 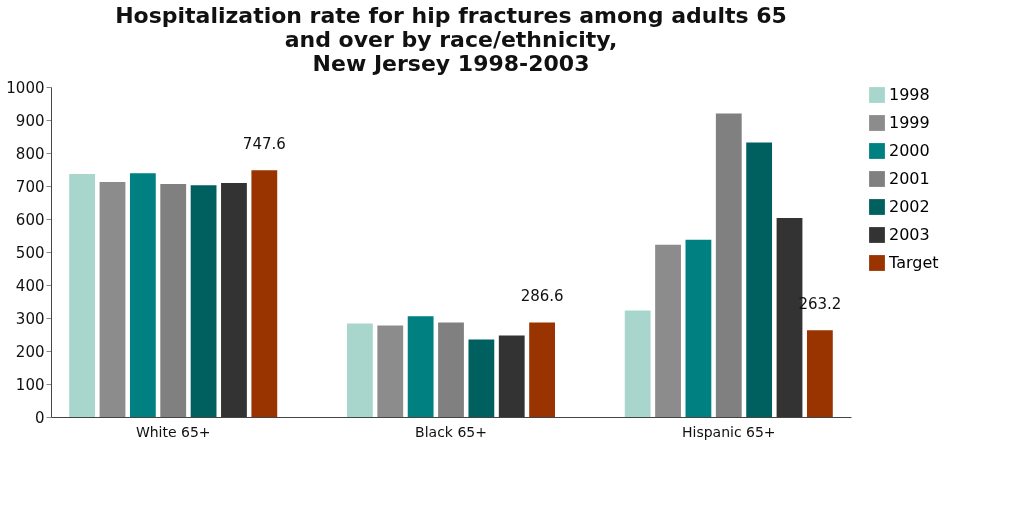 What do you see at coordinates (30, 219) in the screenshot?
I see `y-tick-label: 600` at bounding box center [30, 219].